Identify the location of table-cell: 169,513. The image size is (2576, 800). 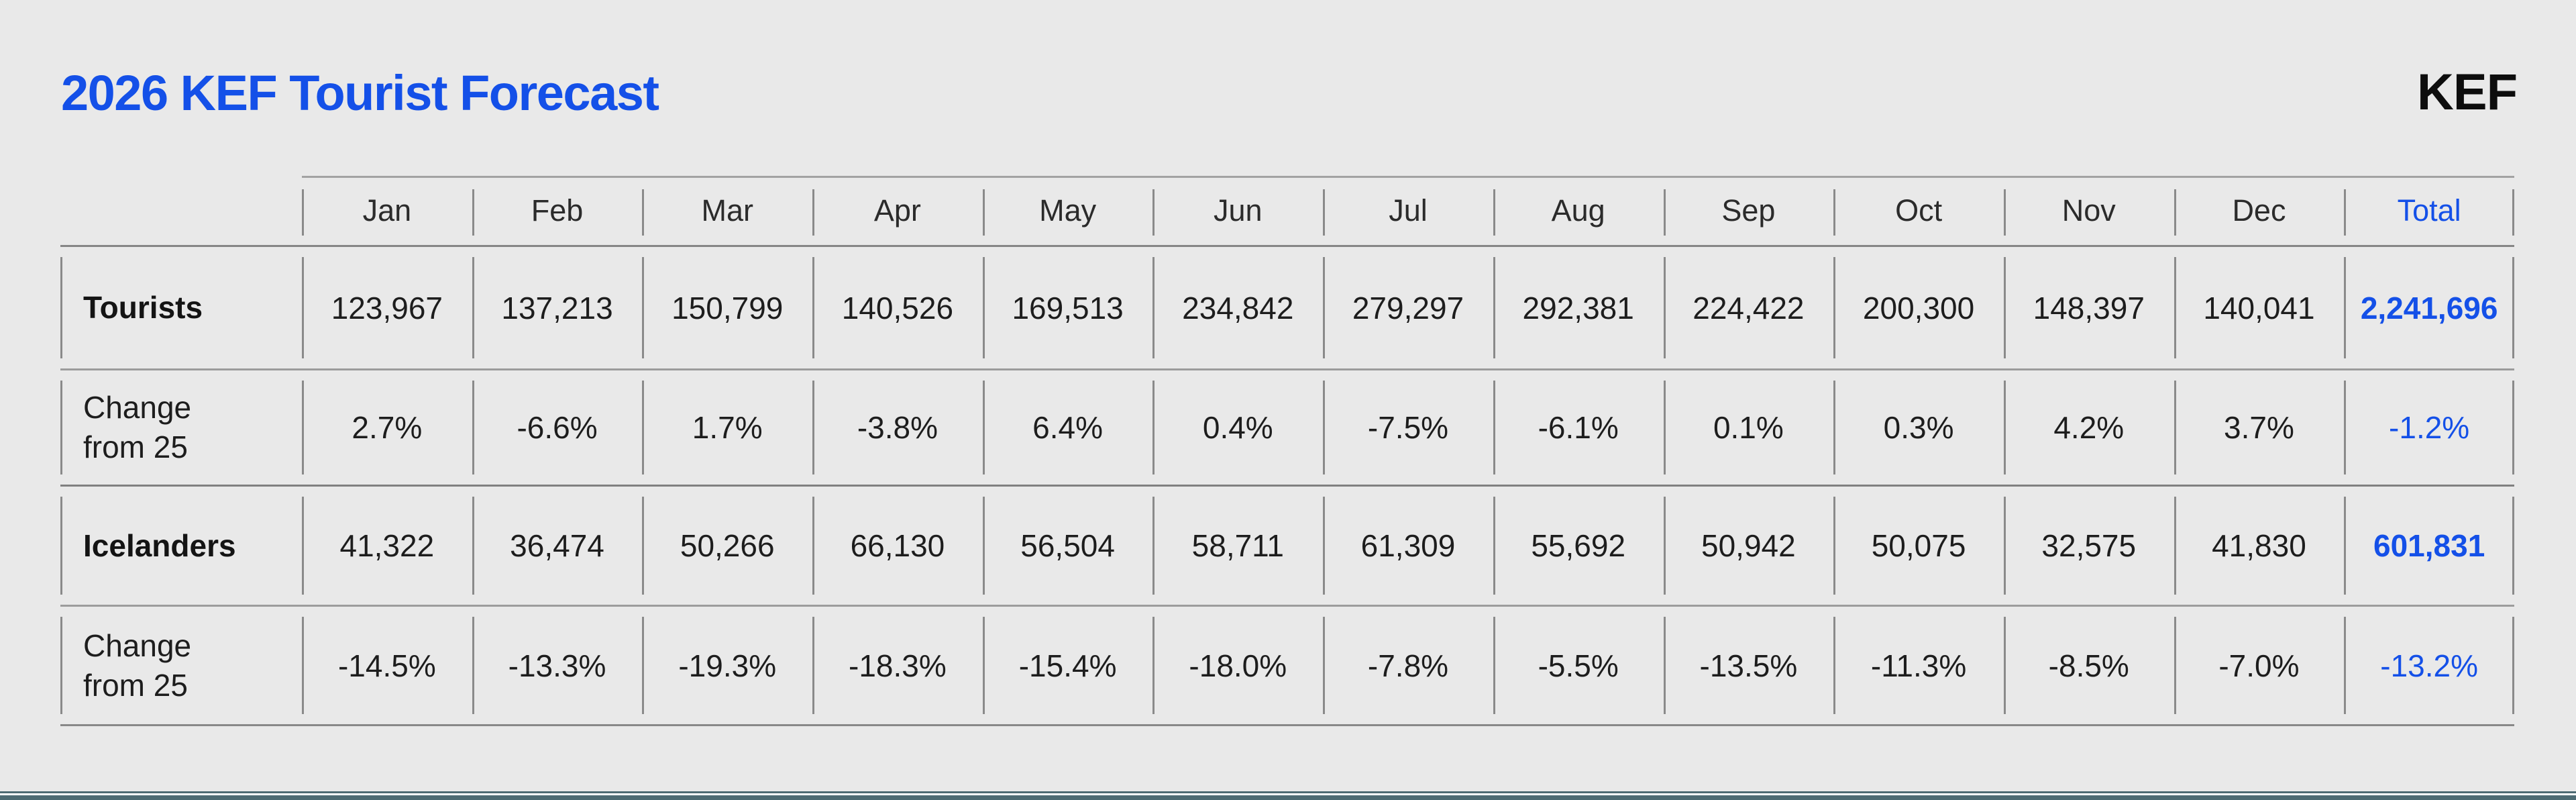
(1067, 307).